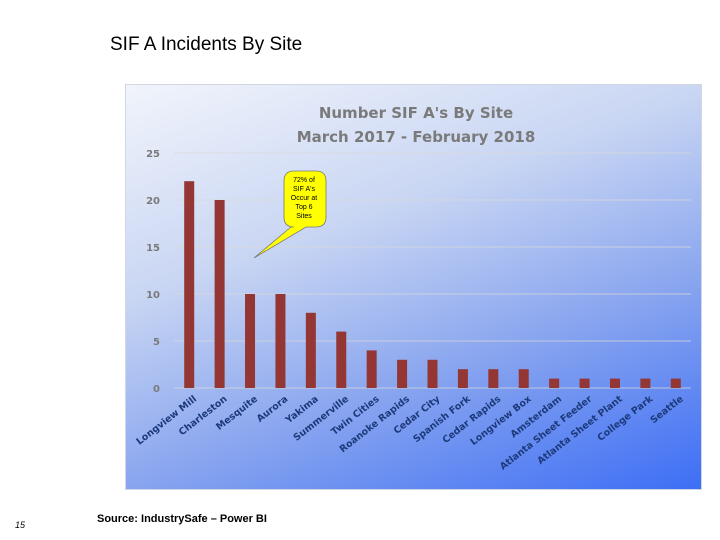 The image size is (720, 540). I want to click on callout-line-1: 72% of, so click(304, 180).